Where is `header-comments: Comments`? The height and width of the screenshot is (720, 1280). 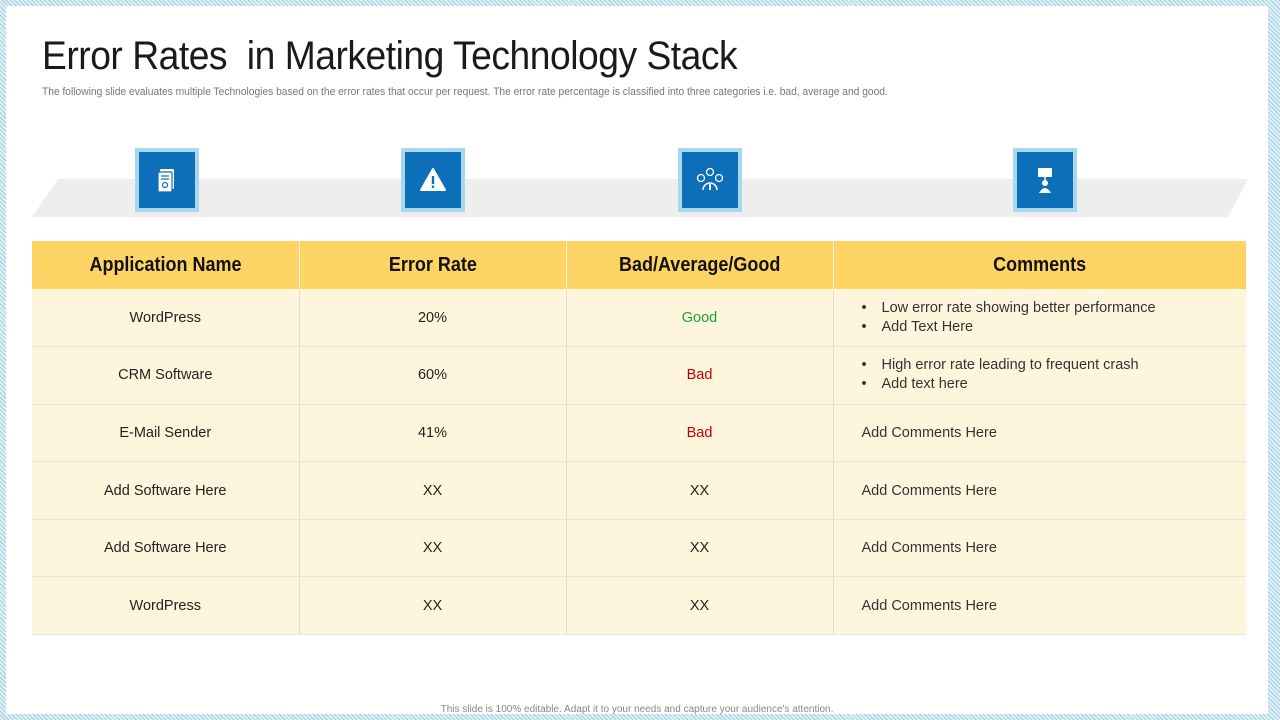 header-comments: Comments is located at coordinates (1039, 265).